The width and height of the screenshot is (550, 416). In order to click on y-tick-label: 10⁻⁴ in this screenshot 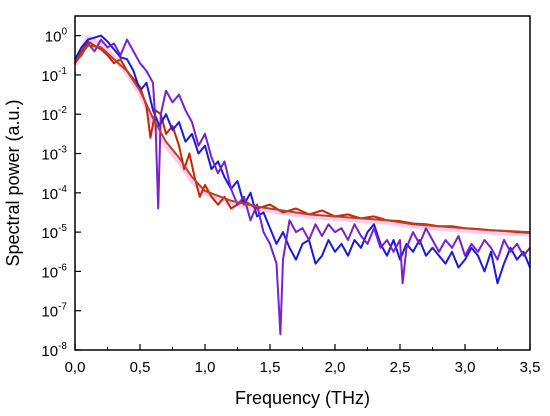, I will do `click(54, 193)`.